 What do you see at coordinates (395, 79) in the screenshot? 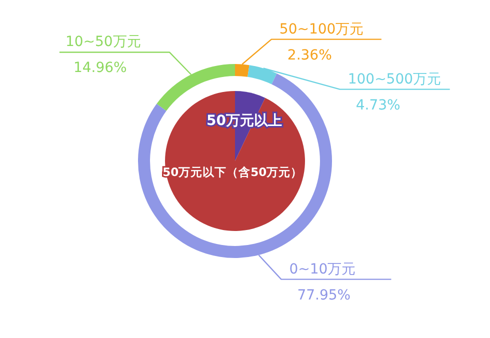
I see `slice-label: 100~500万元` at bounding box center [395, 79].